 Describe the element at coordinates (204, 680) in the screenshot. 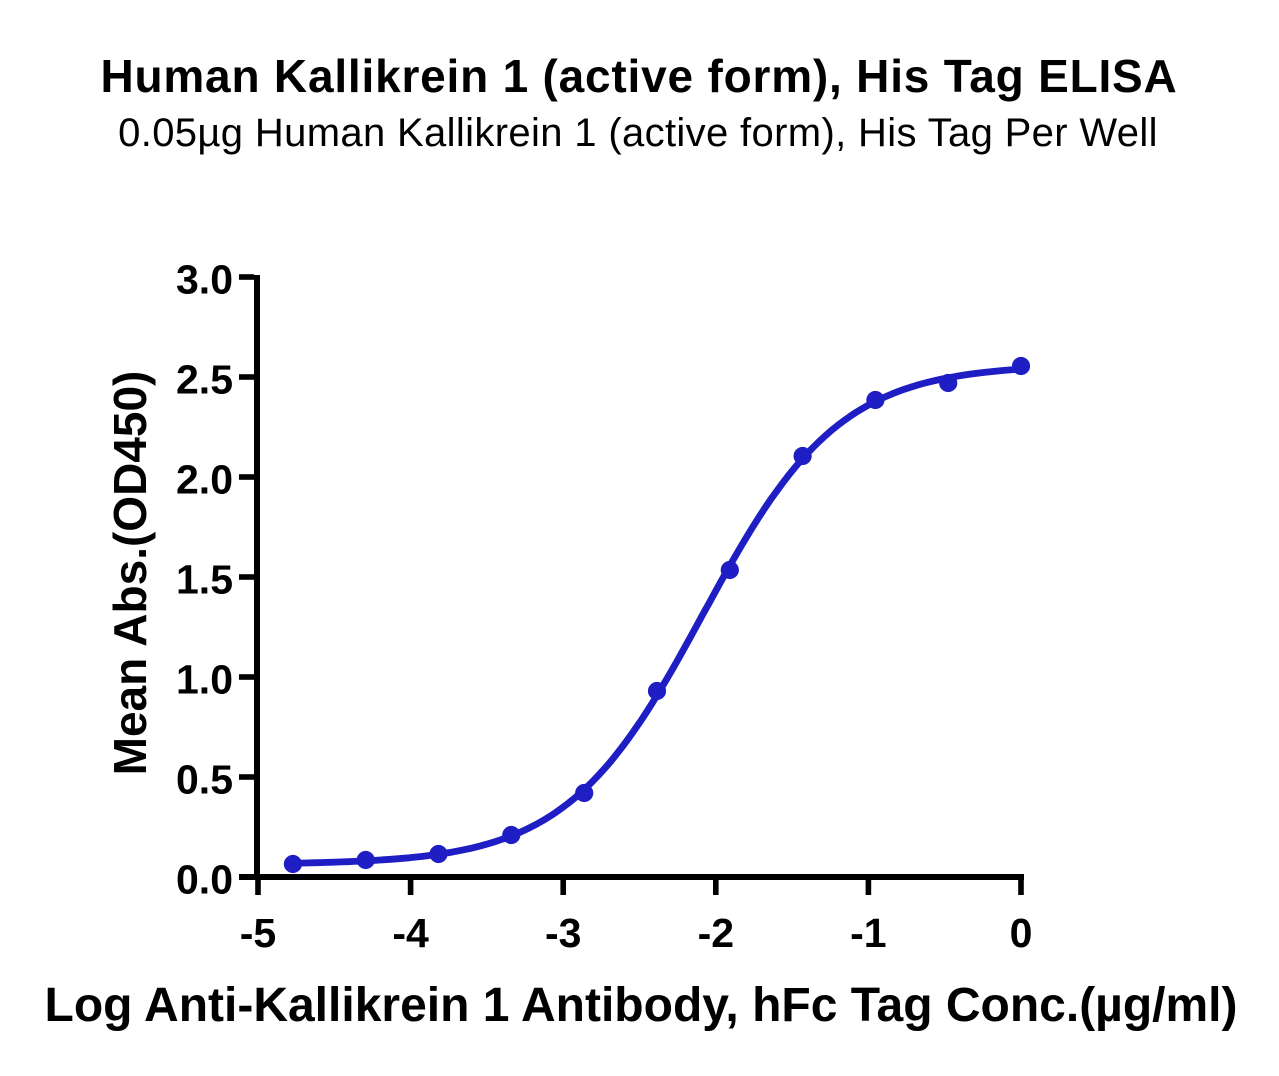

I see `svg-text: 1.0` at that location.